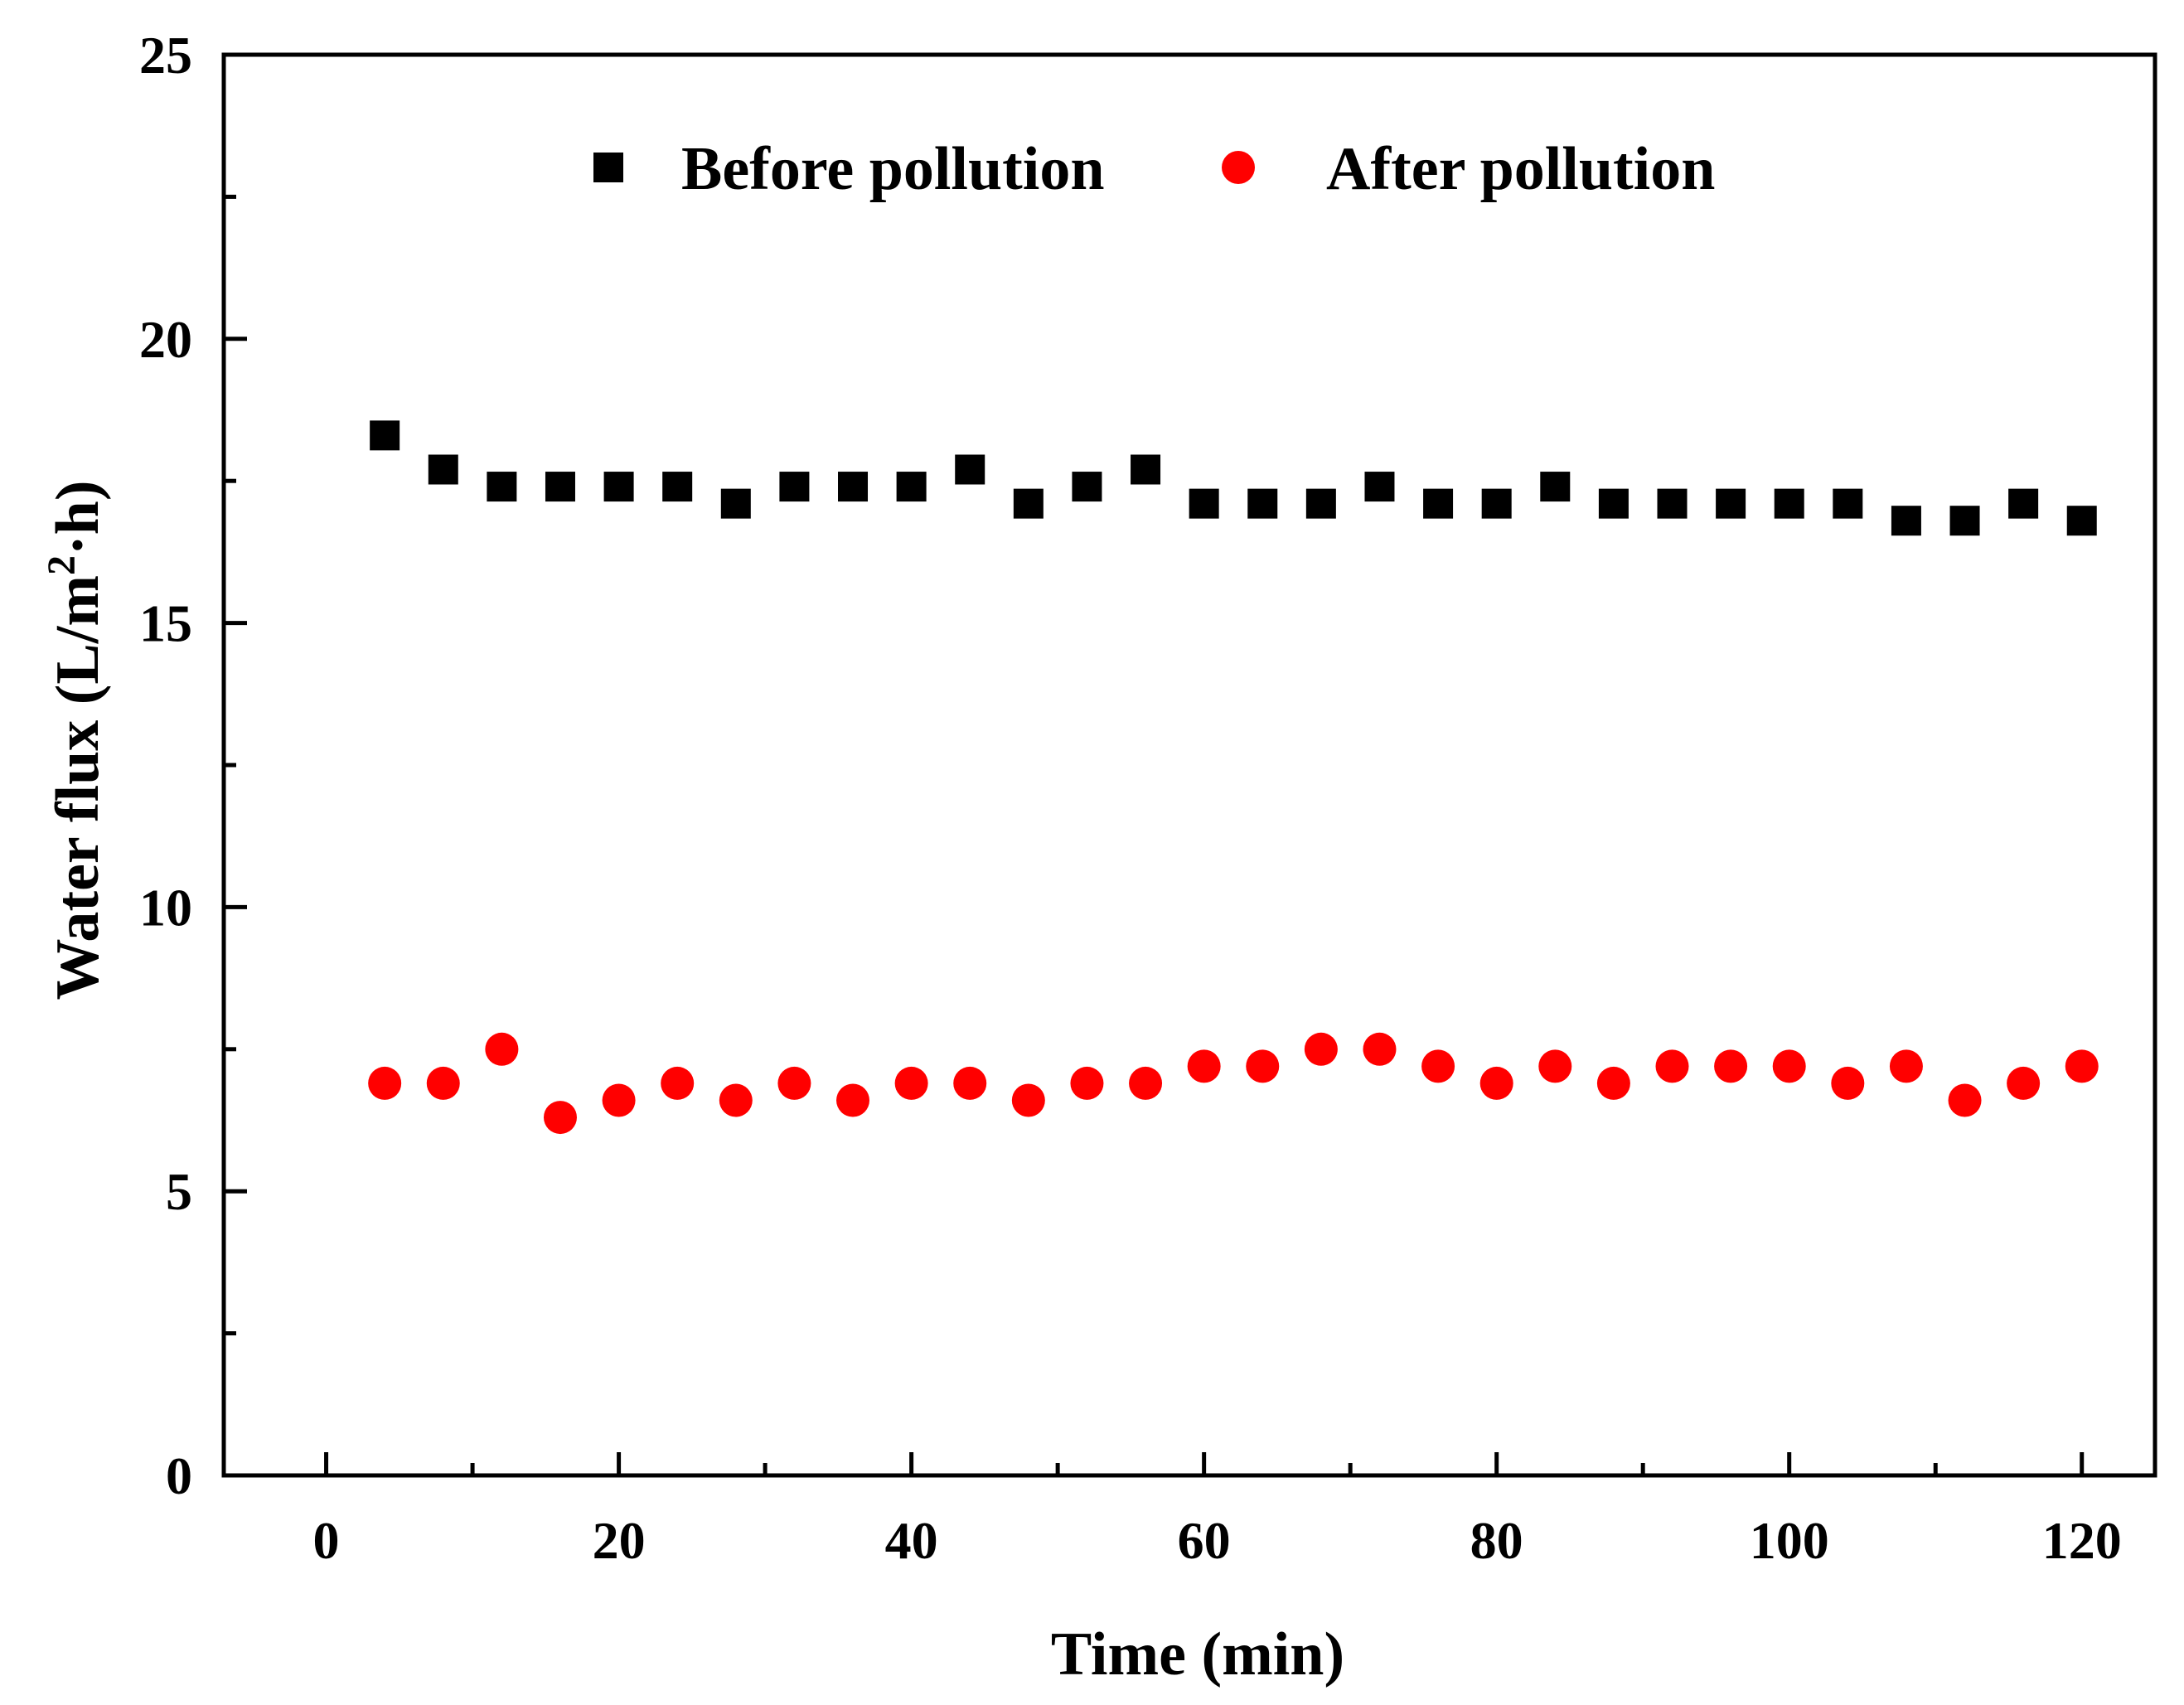 Image resolution: width=2184 pixels, height=1705 pixels. What do you see at coordinates (1154, 169) in the screenshot?
I see `legend: Before pollution After pollution` at bounding box center [1154, 169].